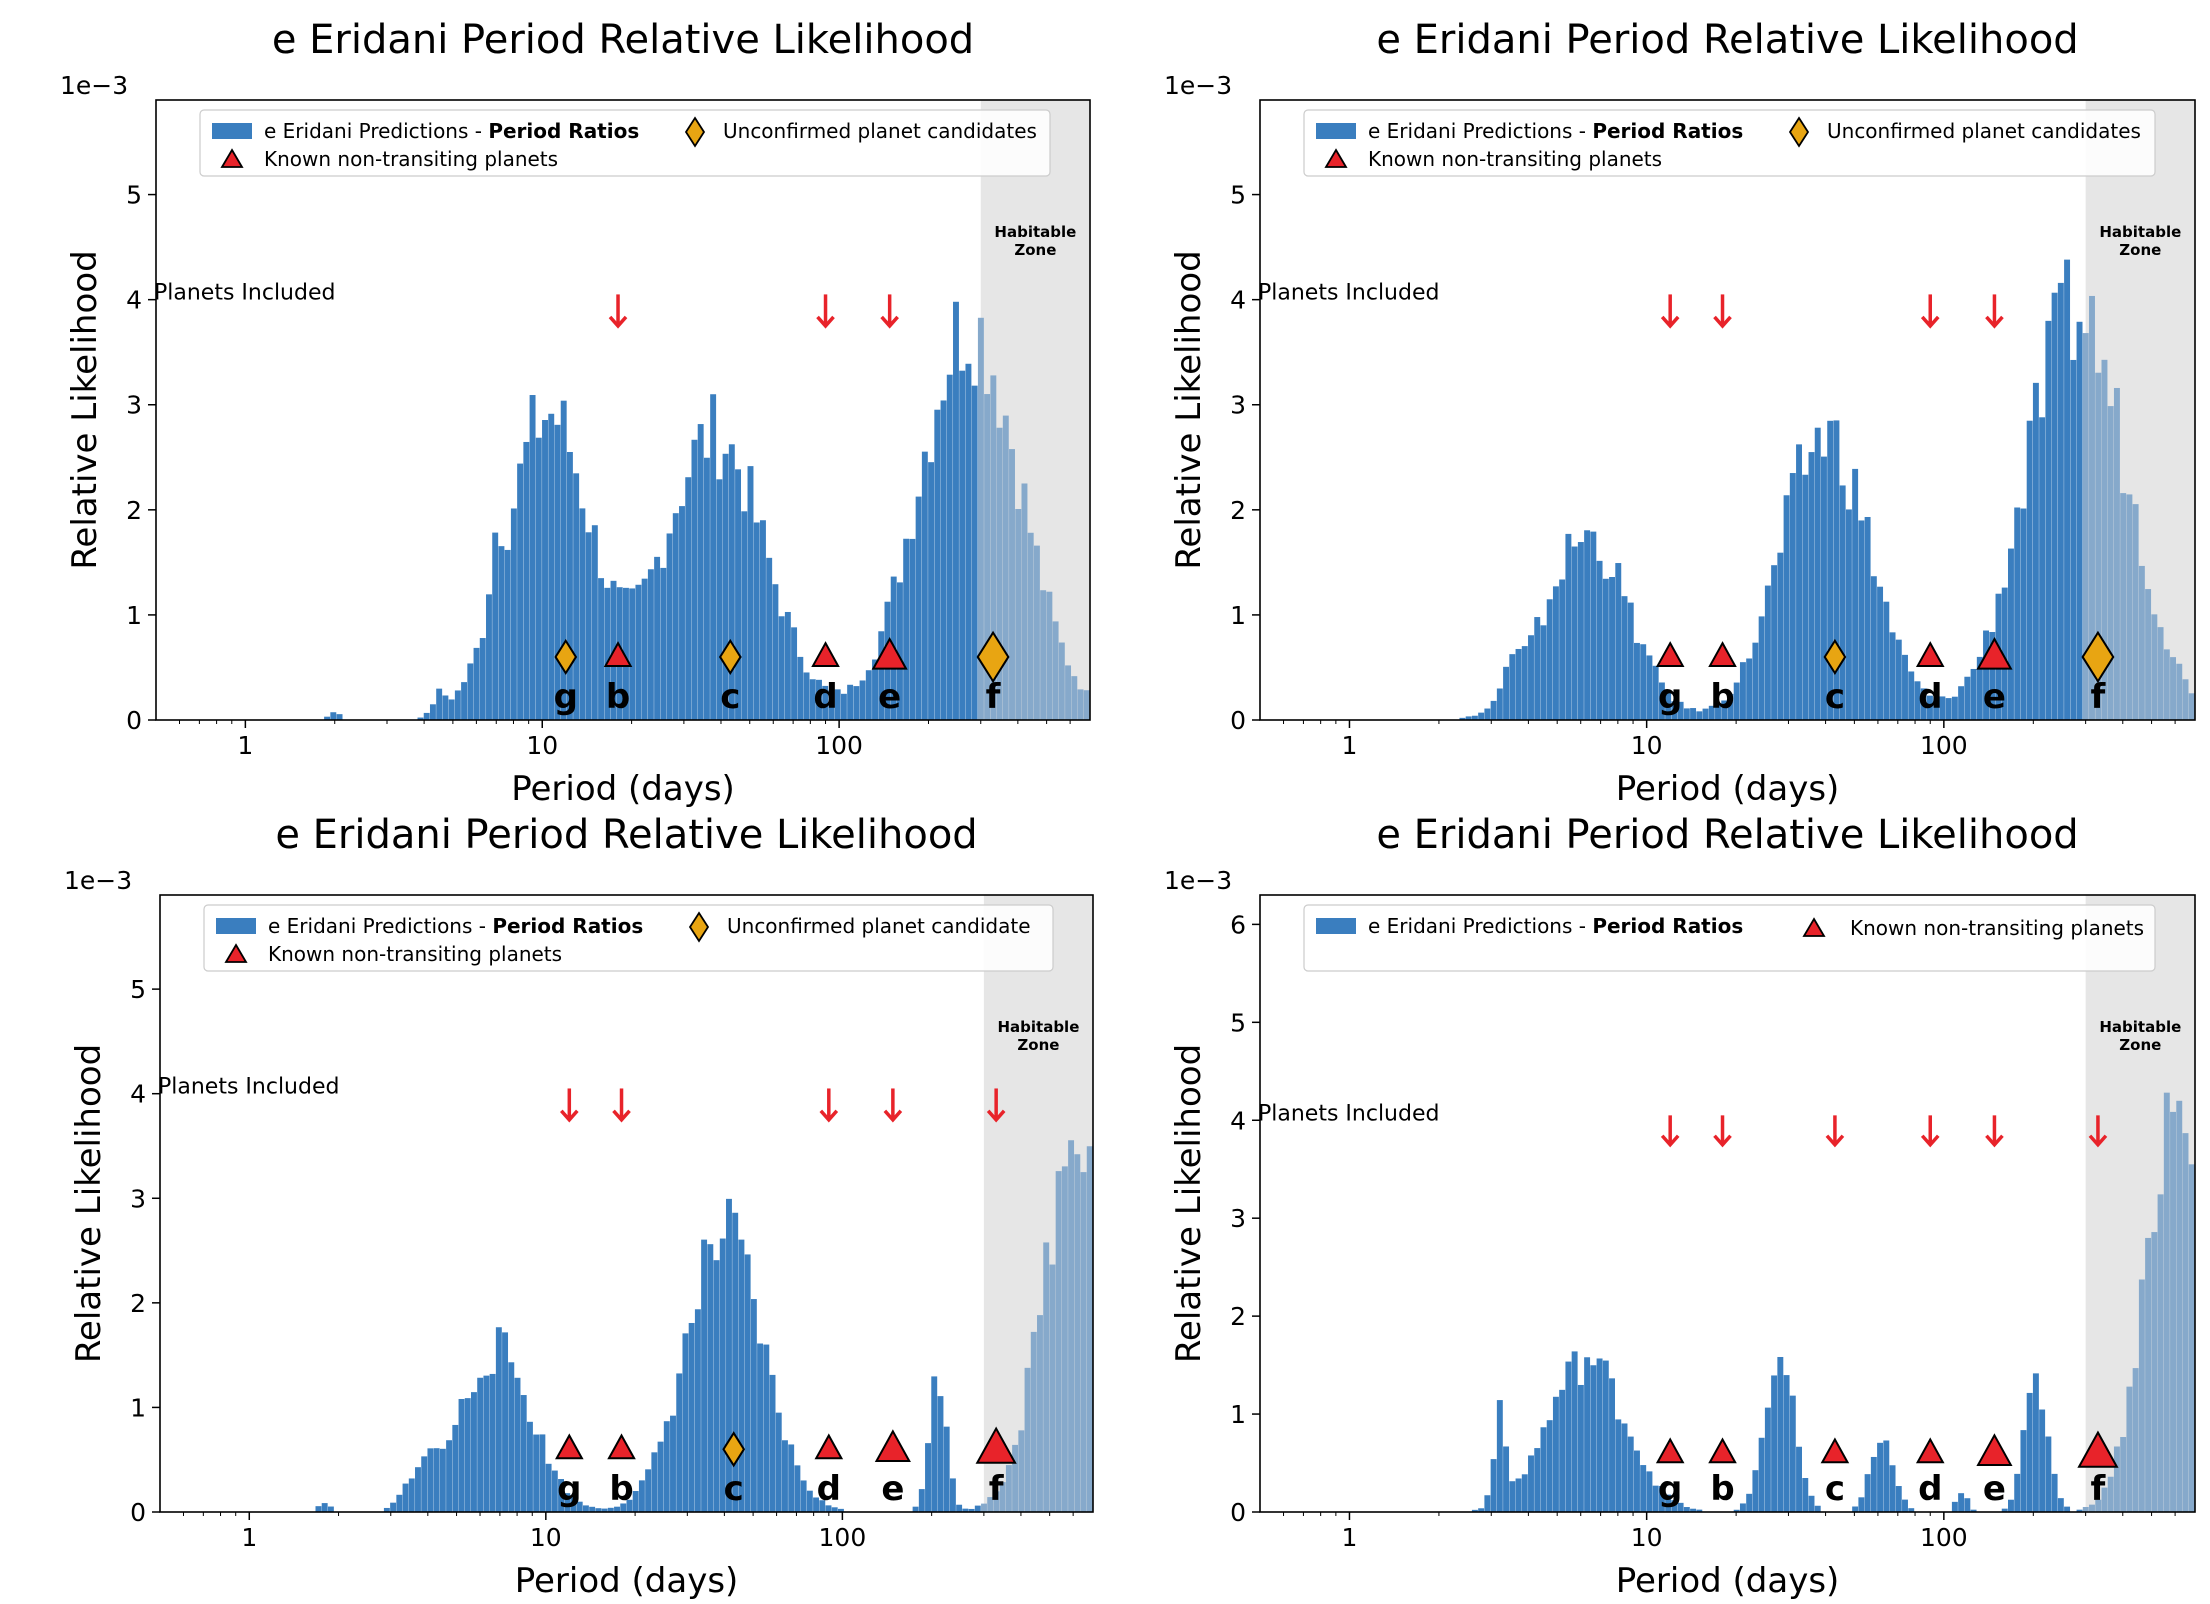 Image resolution: width=2210 pixels, height=1604 pixels. I want to click on legend-series-swatch, so click(1336, 926).